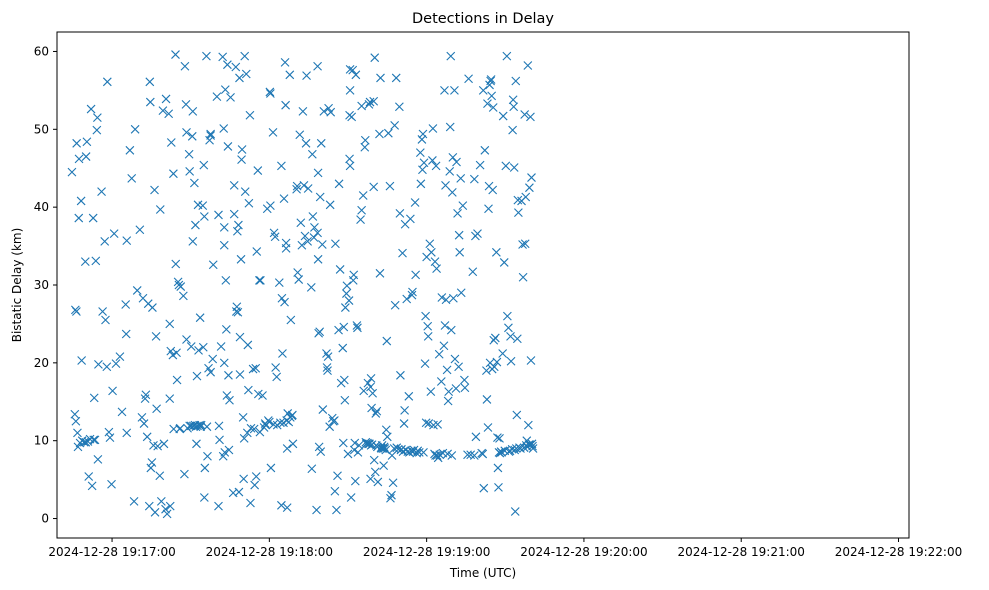  I want to click on y-tick-label: 40, so click(41, 207).